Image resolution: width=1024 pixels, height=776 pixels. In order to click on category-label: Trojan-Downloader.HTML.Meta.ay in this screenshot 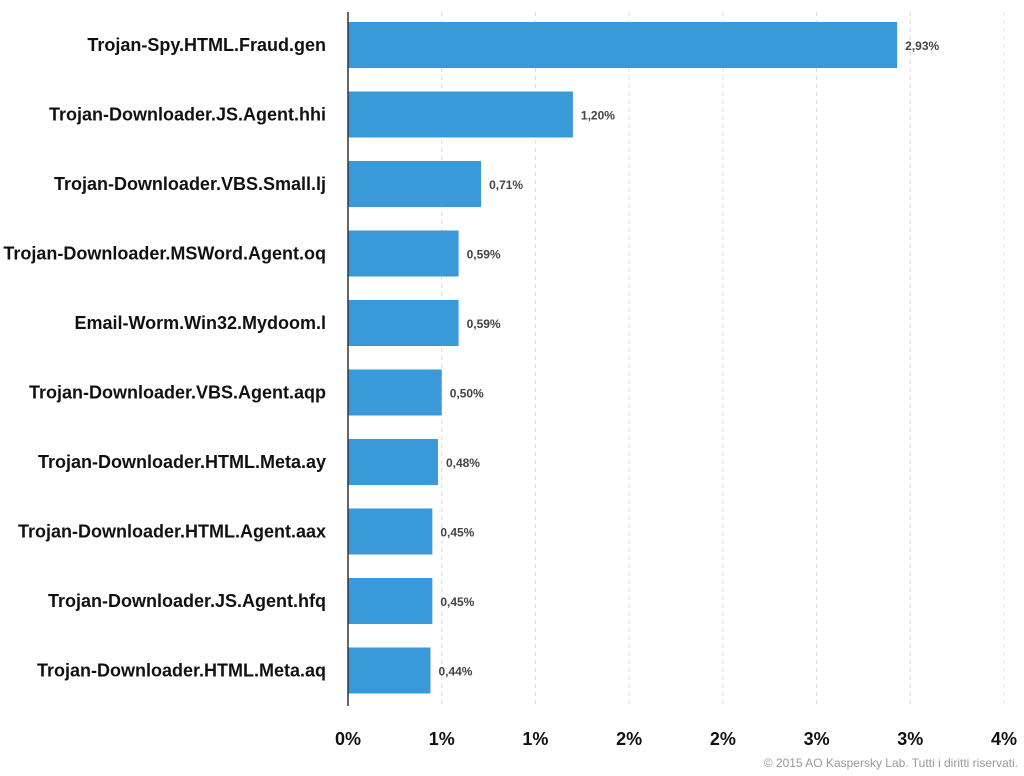, I will do `click(182, 462)`.